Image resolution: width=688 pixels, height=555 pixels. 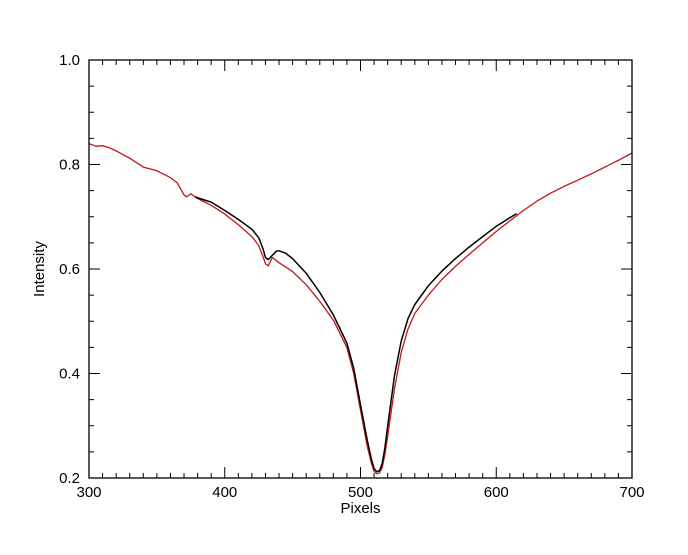 What do you see at coordinates (360, 508) in the screenshot?
I see `x-axis-title: Pixels` at bounding box center [360, 508].